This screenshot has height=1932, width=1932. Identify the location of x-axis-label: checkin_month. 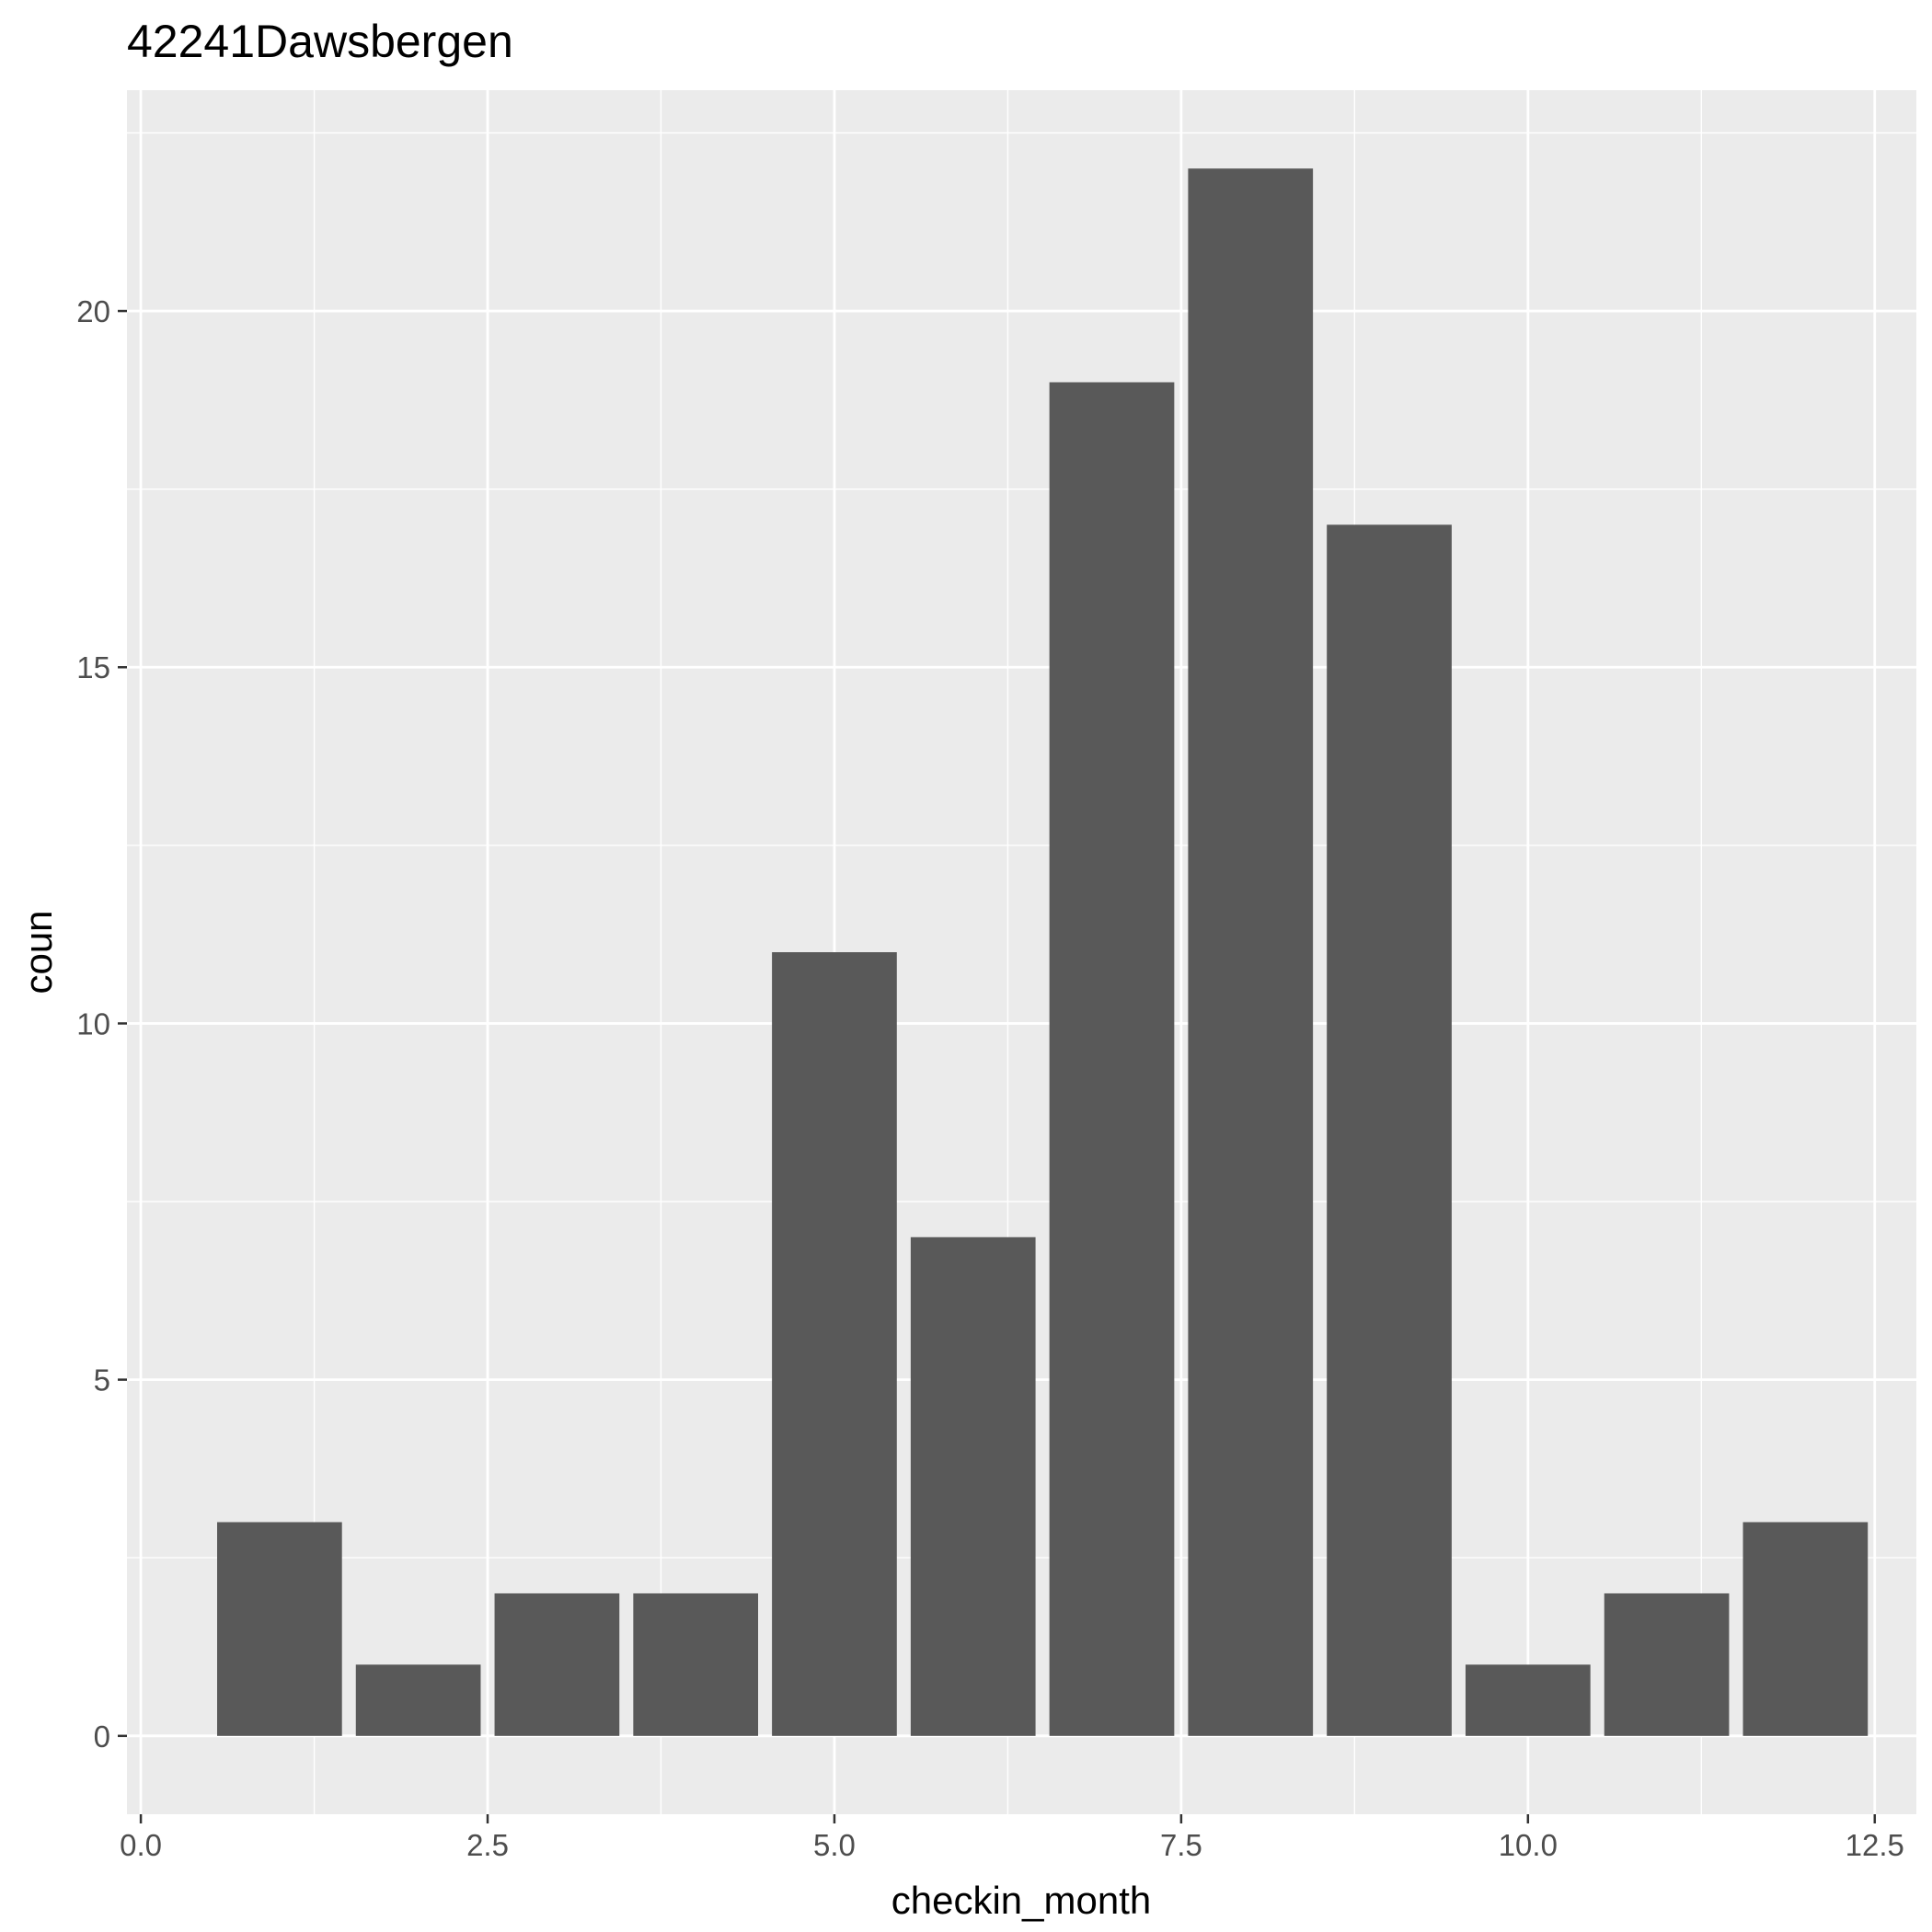
(1021, 1901).